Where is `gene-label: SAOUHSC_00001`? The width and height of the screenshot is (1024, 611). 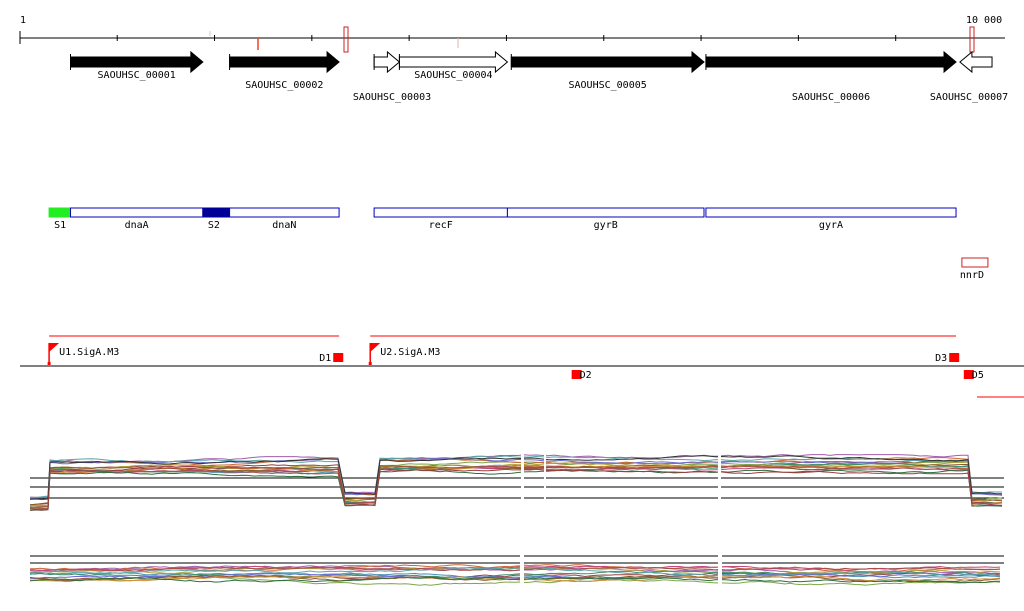
gene-label: SAOUHSC_00001 is located at coordinates (137, 75).